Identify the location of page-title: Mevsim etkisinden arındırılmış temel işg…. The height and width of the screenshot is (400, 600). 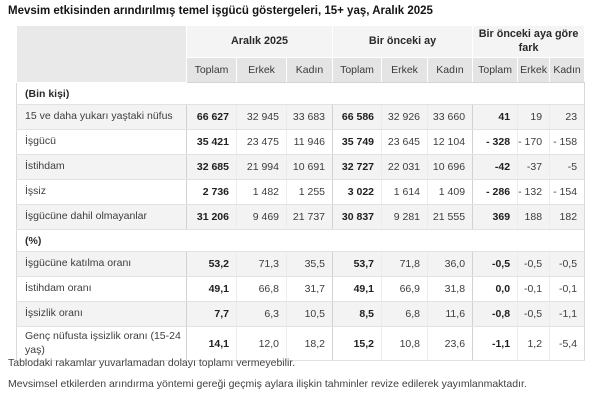
(220, 11).